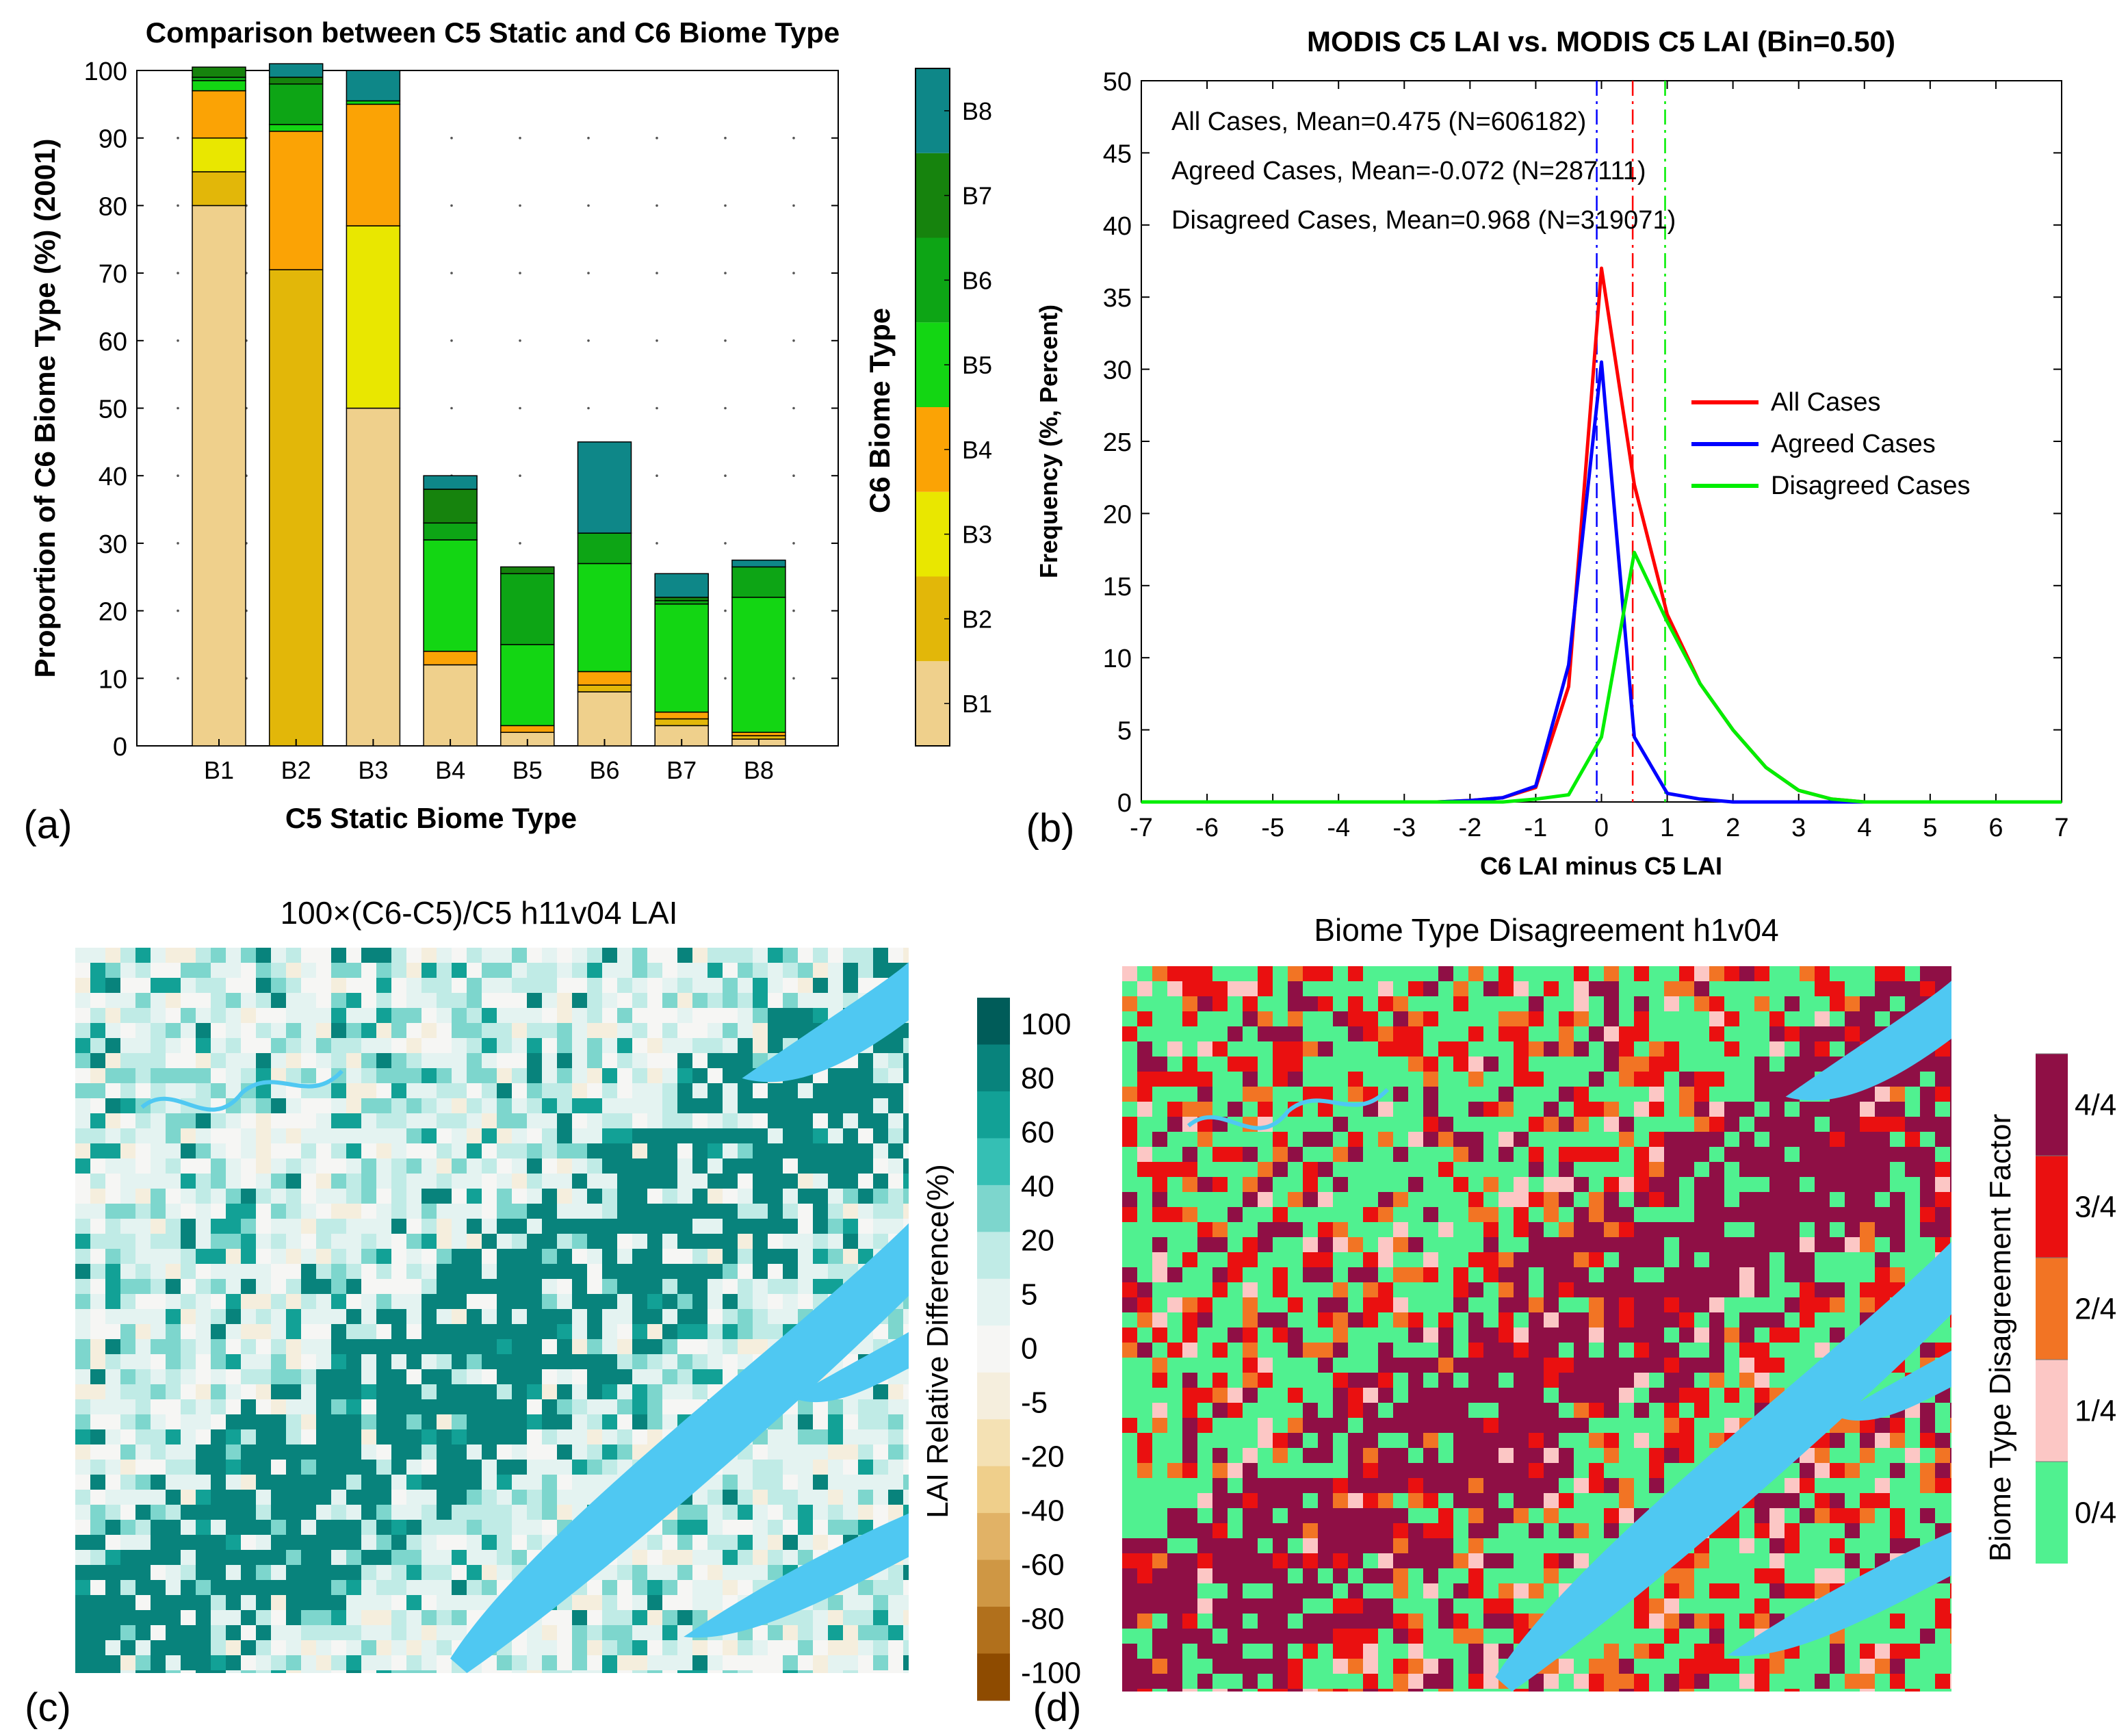 Image resolution: width=2128 pixels, height=1736 pixels. What do you see at coordinates (725, 543) in the screenshot?
I see `grid-dot` at bounding box center [725, 543].